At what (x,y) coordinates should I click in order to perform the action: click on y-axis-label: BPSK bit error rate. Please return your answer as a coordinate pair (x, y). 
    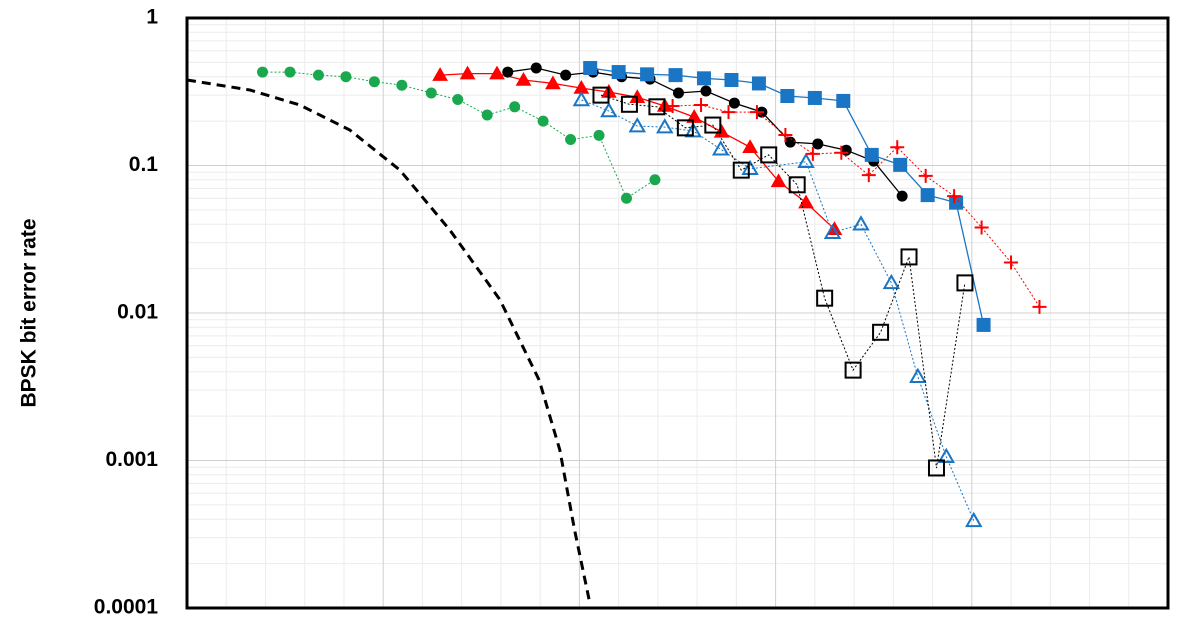
    Looking at the image, I should click on (29, 312).